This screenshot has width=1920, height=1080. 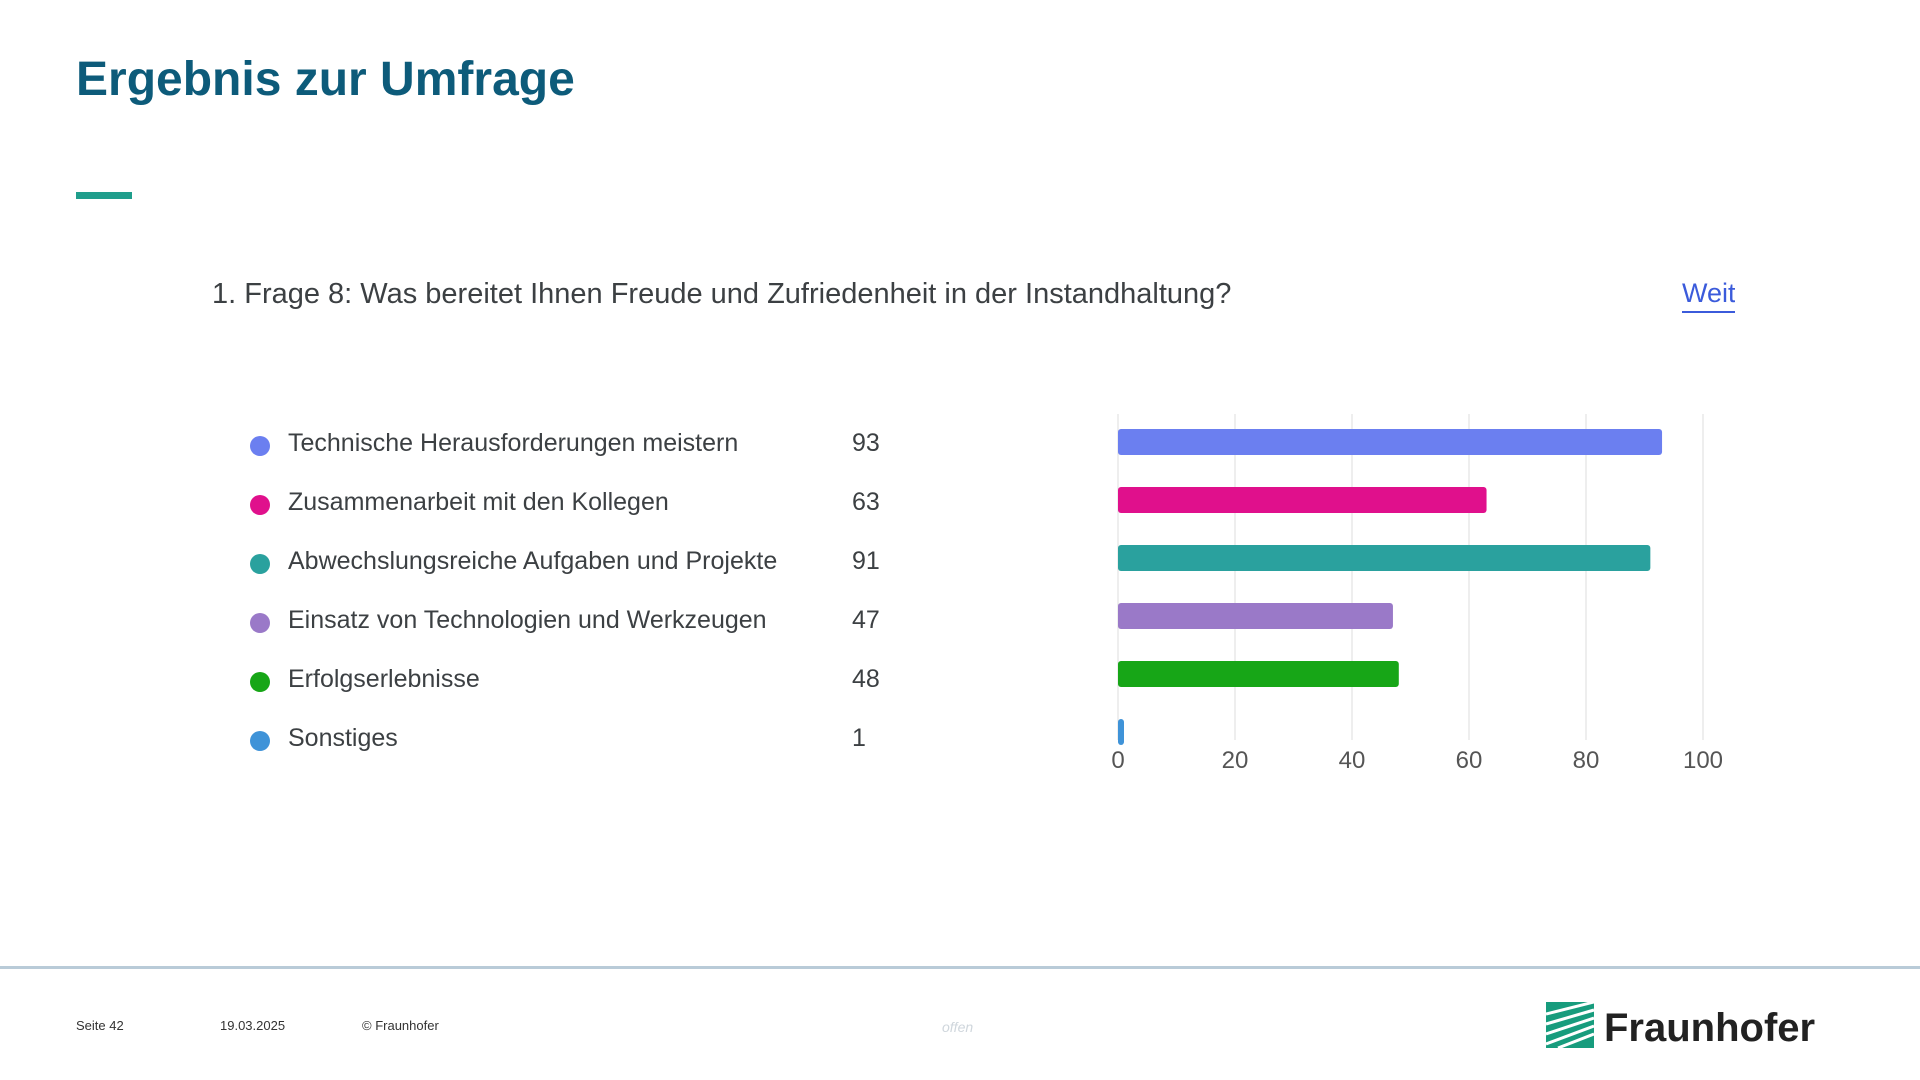 What do you see at coordinates (1703, 760) in the screenshot?
I see `x-tick-label: 100` at bounding box center [1703, 760].